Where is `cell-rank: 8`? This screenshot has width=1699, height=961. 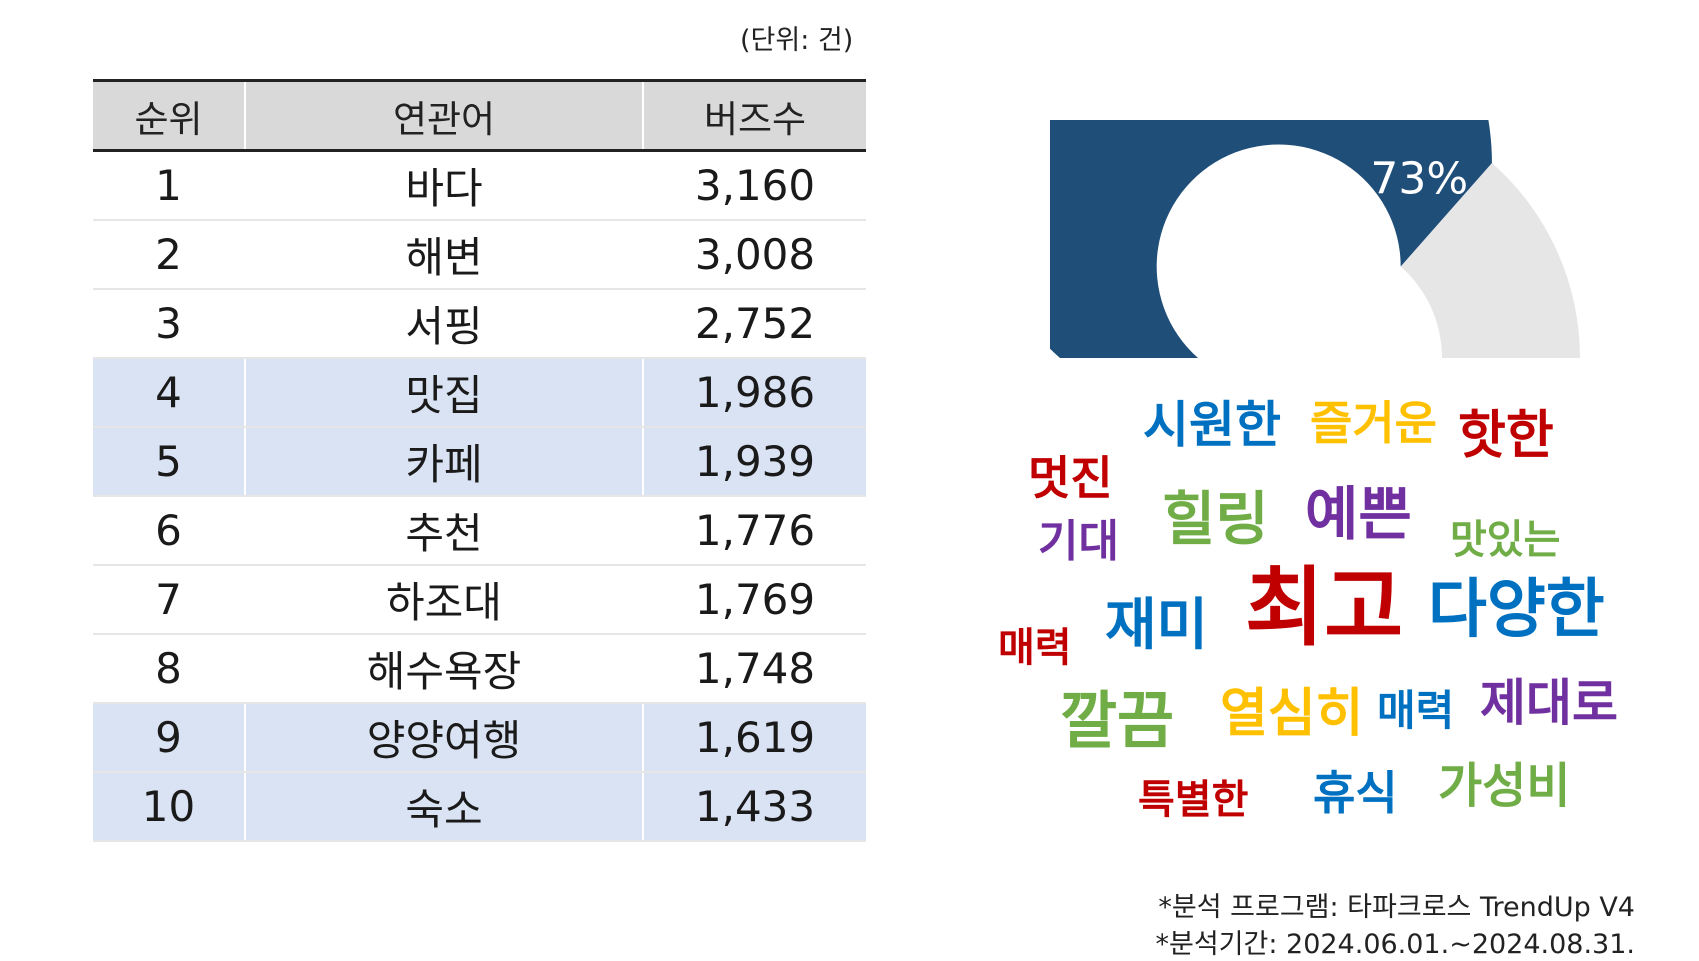 cell-rank: 8 is located at coordinates (169, 669).